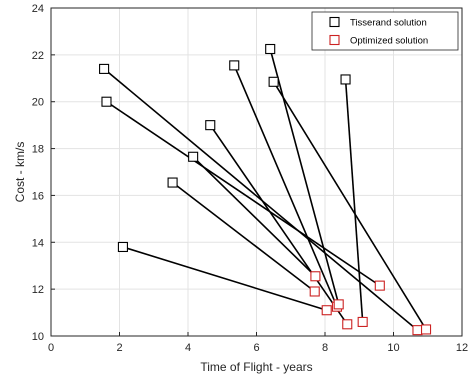  I want to click on y-tick-label: 18, so click(38, 150).